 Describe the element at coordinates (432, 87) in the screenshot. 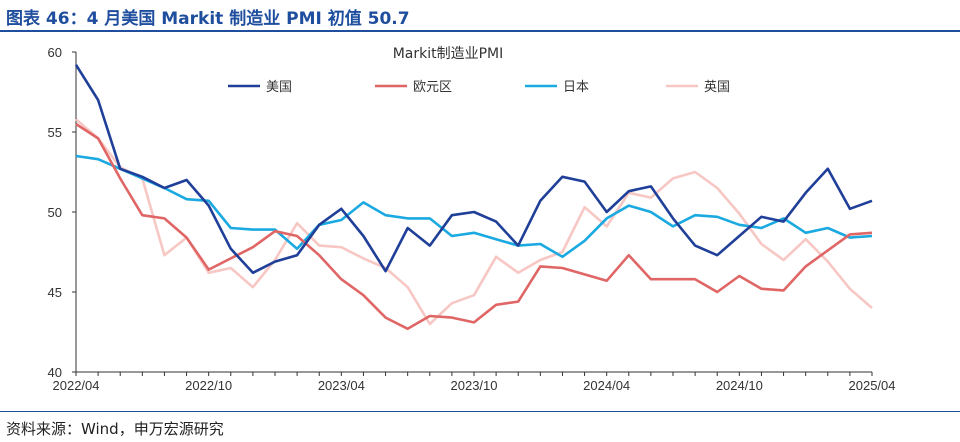

I see `legend-label: 欧元区` at that location.